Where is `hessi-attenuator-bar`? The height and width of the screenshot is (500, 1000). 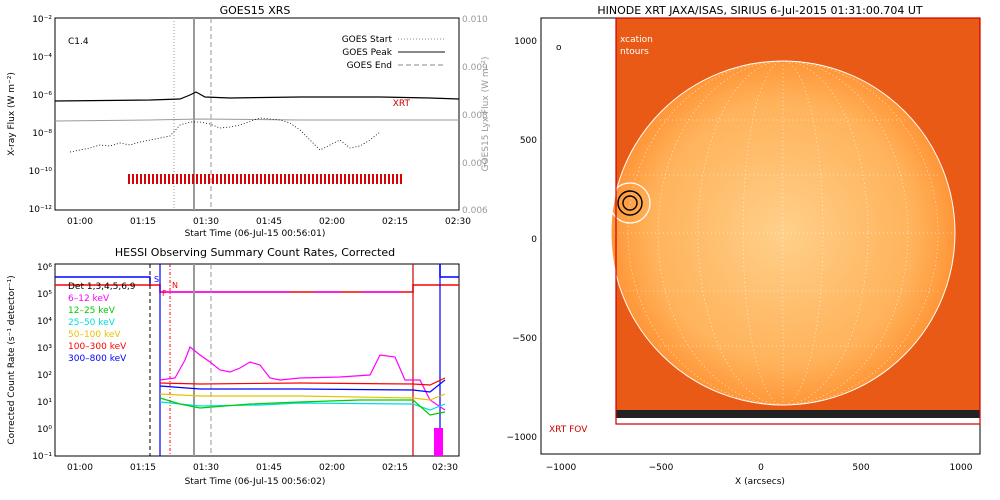 hessi-attenuator-bar is located at coordinates (438, 442).